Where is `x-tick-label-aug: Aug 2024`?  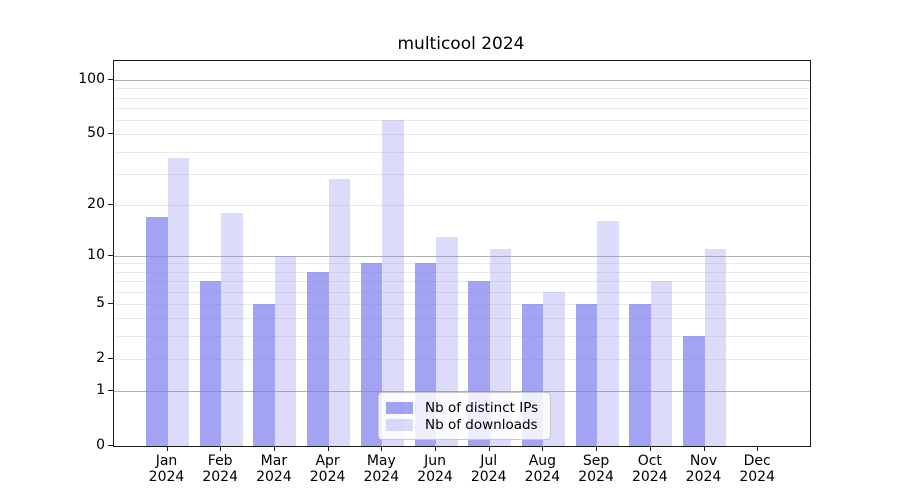
x-tick-label-aug: Aug 2024 is located at coordinates (542, 469).